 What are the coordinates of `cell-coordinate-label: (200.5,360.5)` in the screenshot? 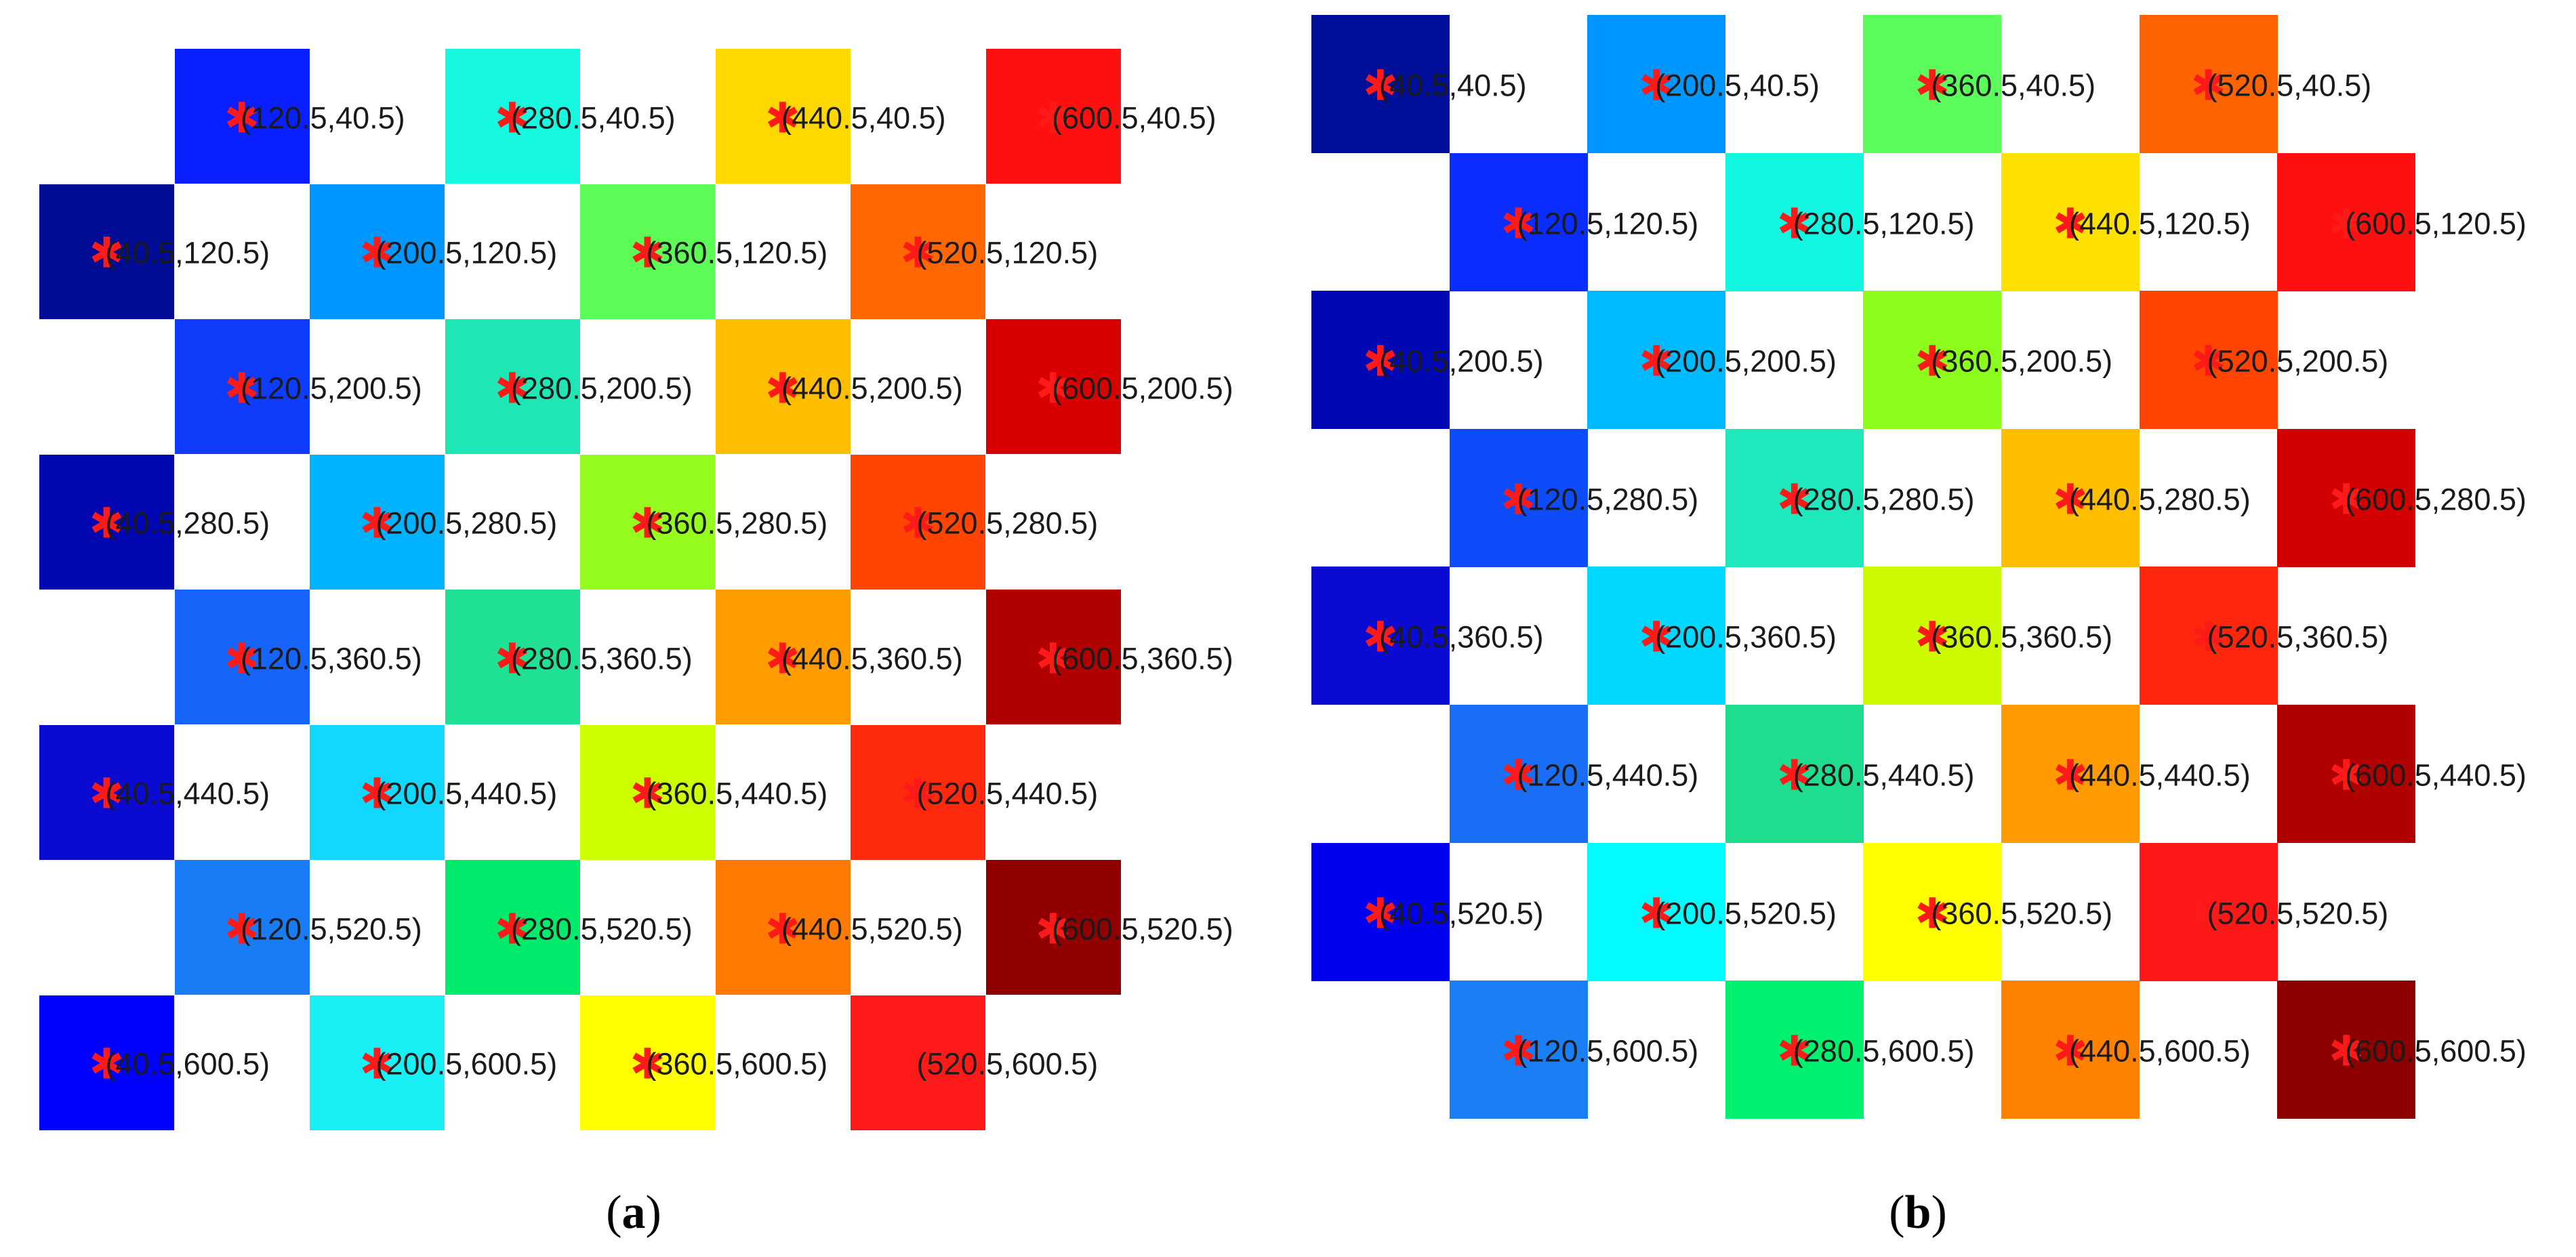 It's located at (1746, 637).